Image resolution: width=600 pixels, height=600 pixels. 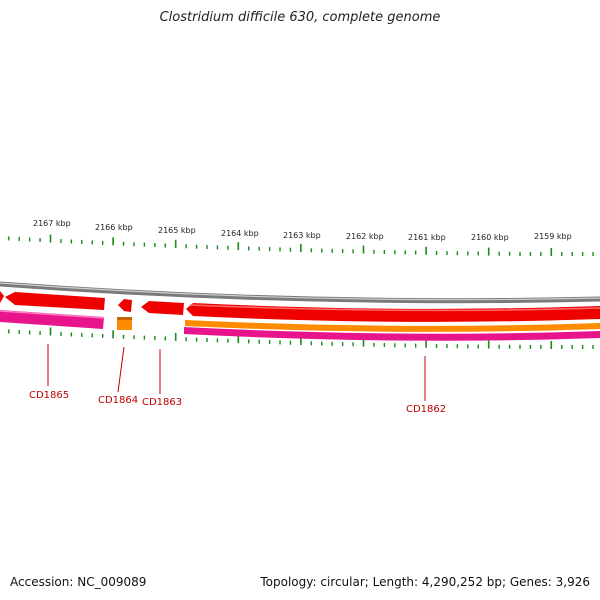 I want to click on gene-label-cd1862: CD1862, so click(x=426, y=409).